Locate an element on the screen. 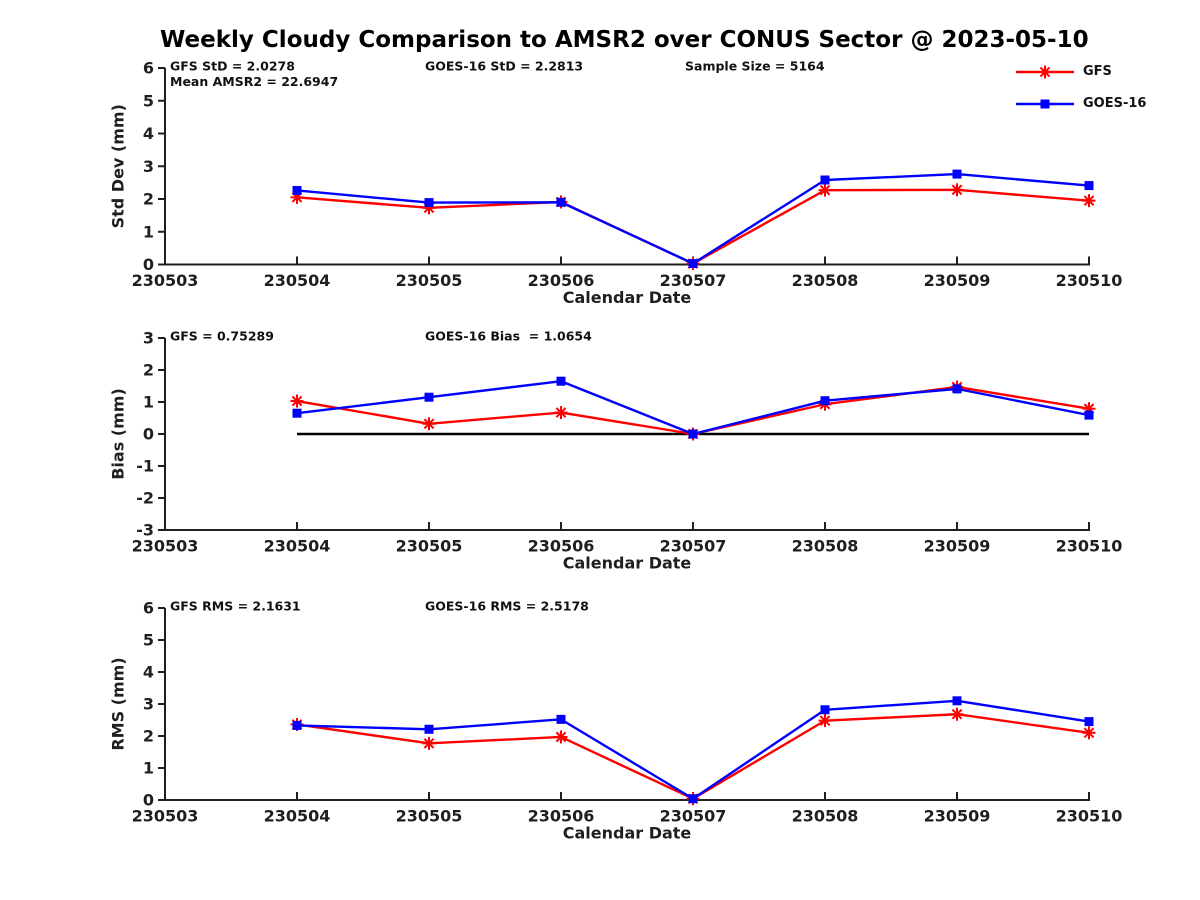 This screenshot has height=900, width=1200. stat-annotation: GFS StD = 2.0278 is located at coordinates (232, 66).